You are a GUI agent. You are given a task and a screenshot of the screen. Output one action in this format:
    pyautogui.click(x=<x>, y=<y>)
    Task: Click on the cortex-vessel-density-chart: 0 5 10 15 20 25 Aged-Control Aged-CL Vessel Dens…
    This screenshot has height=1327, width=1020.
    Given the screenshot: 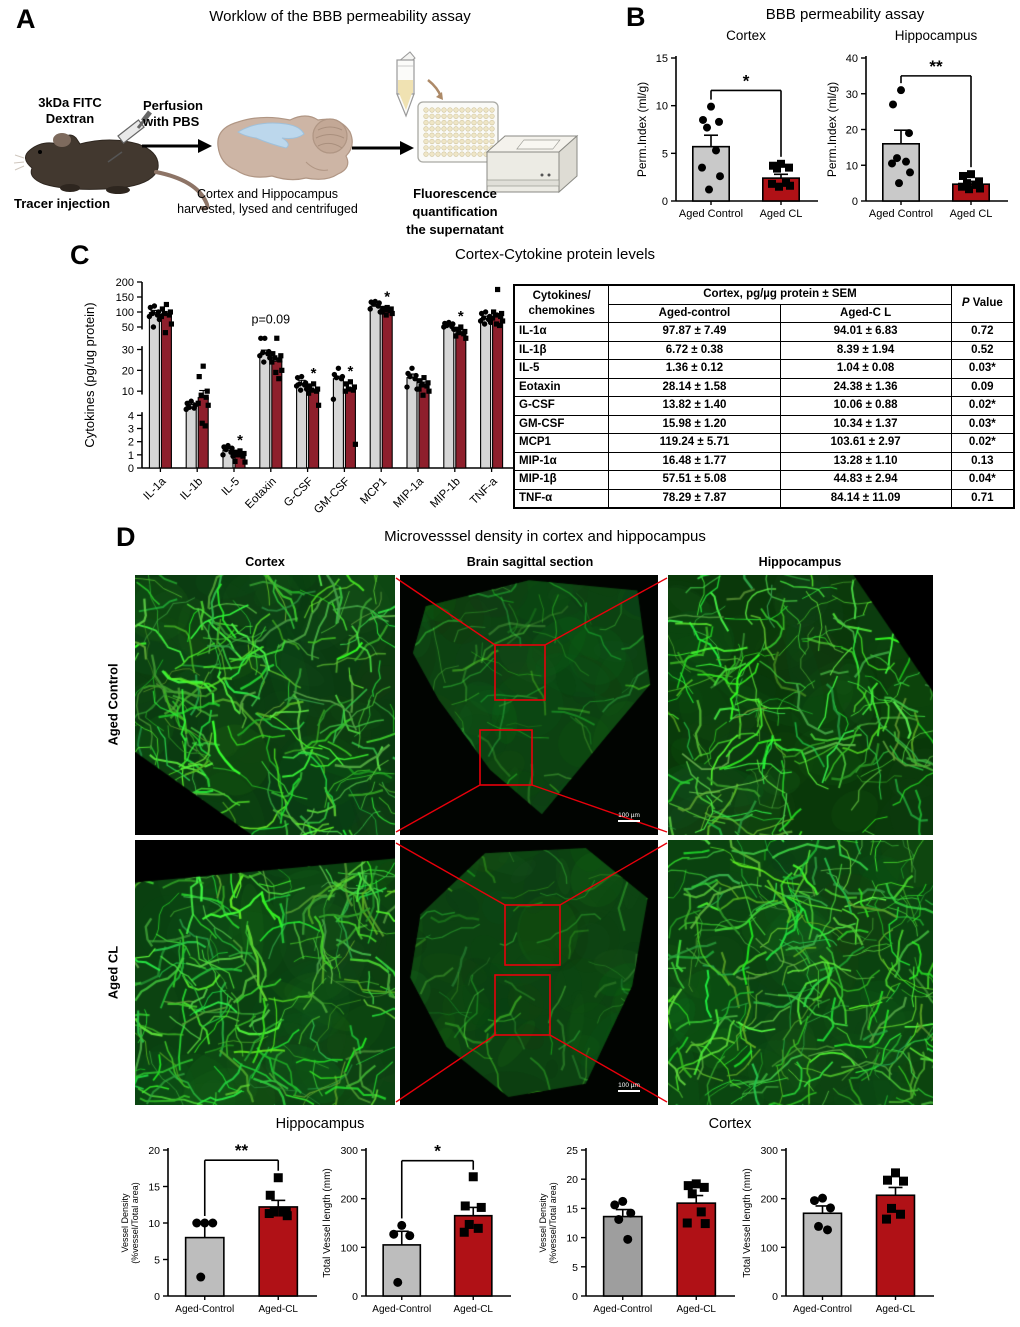 What is the action you would take?
    pyautogui.click(x=638, y=1231)
    